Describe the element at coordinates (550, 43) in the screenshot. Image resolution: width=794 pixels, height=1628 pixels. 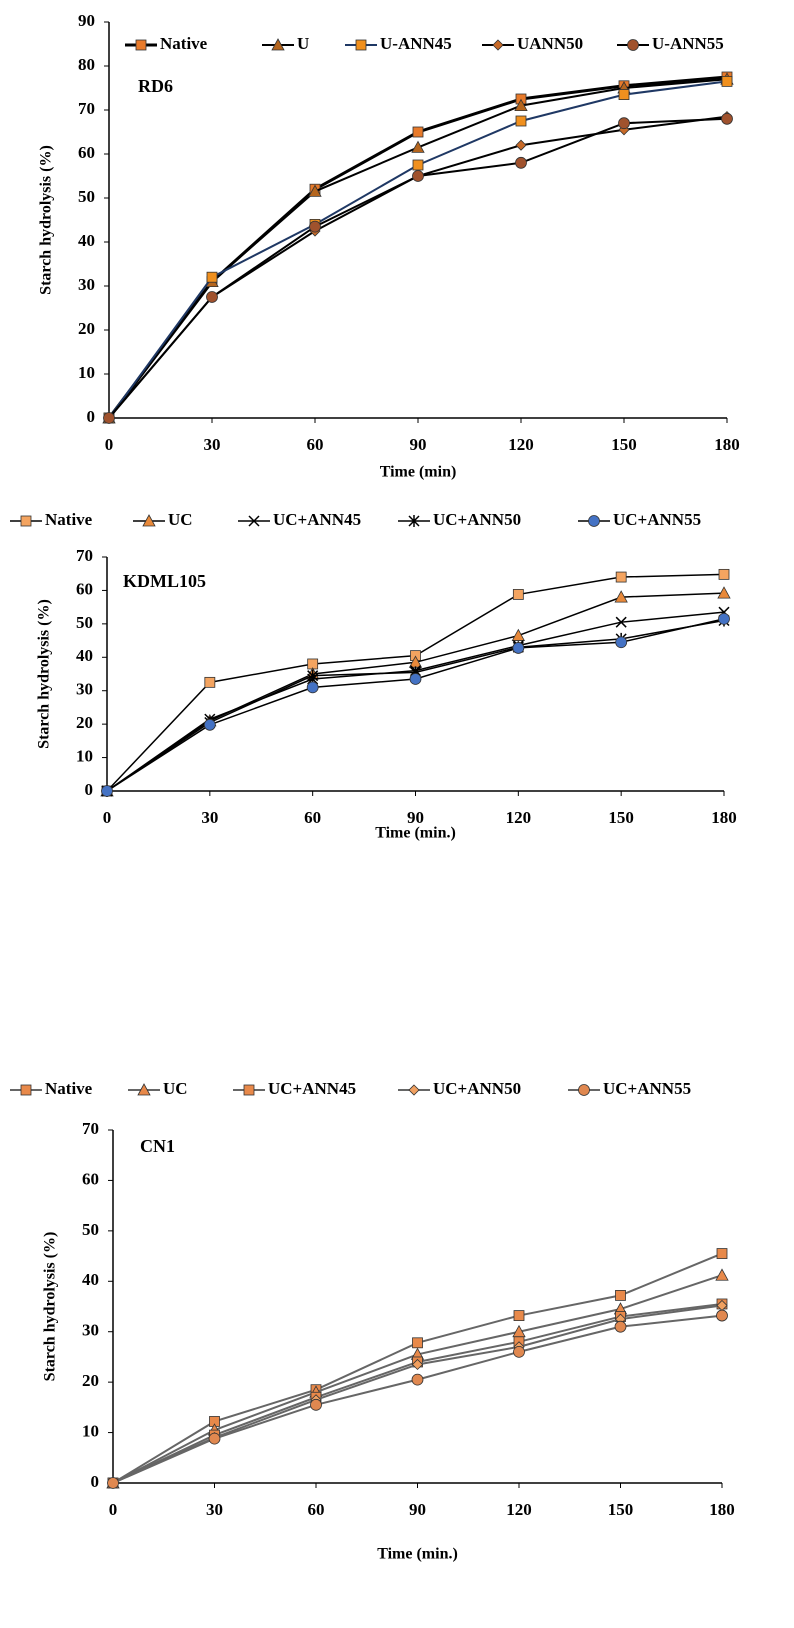
I see `legend-label: UANN50` at that location.